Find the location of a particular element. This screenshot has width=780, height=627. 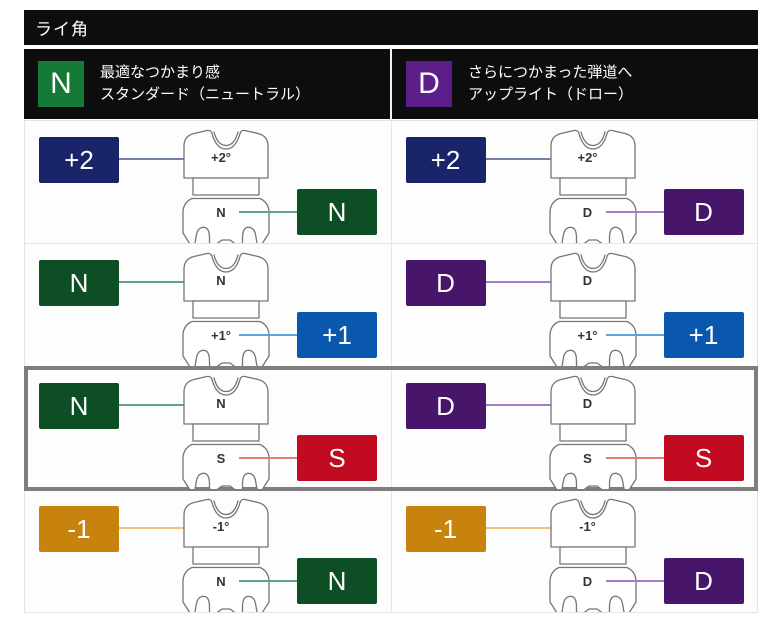

setting-cell: +2 +2° N N is located at coordinates (208, 182).